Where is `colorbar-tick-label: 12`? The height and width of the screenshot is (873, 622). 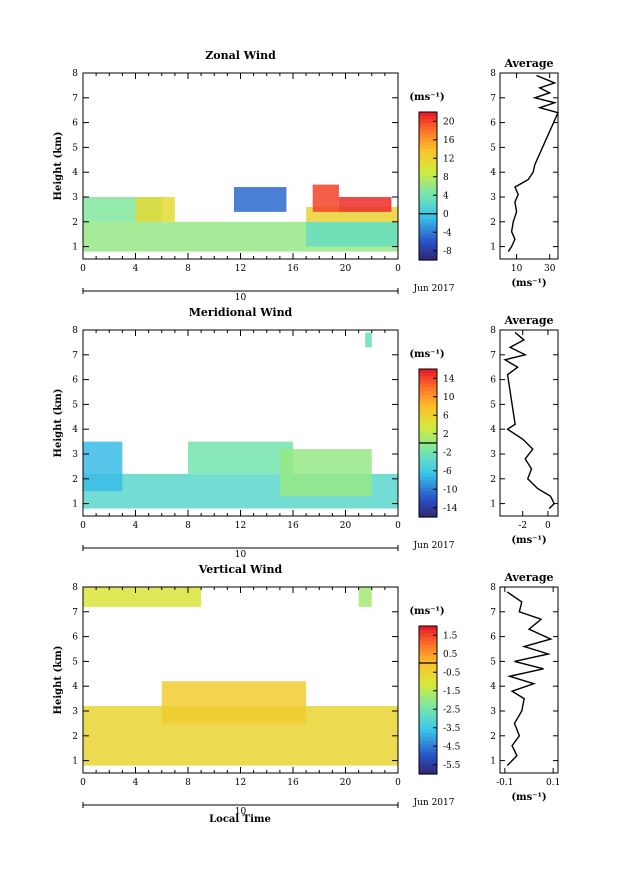 colorbar-tick-label: 12 is located at coordinates (448, 159).